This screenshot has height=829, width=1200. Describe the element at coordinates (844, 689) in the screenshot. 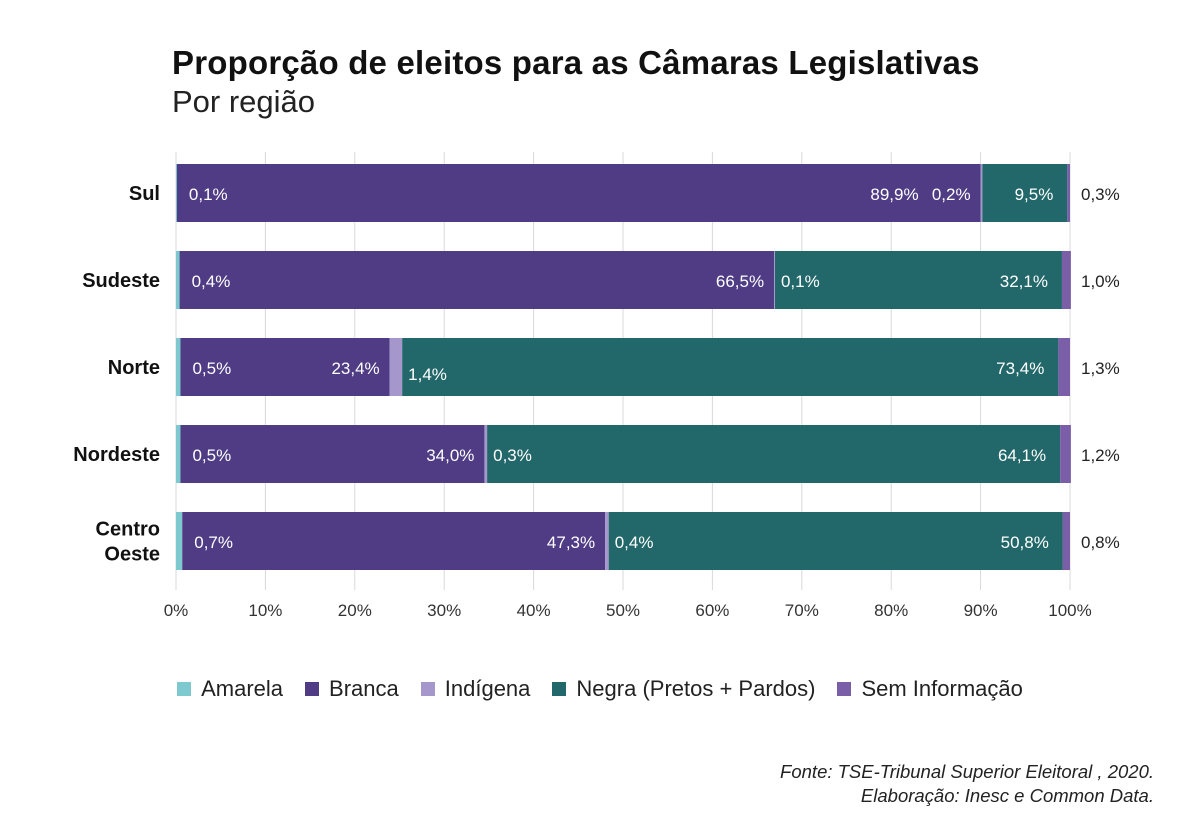

I see `legend-swatch-sem-informacao` at that location.